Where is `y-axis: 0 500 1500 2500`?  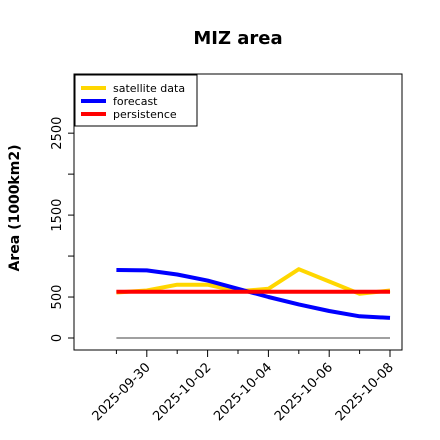 y-axis: 0 500 1500 2500 is located at coordinates (62, 213).